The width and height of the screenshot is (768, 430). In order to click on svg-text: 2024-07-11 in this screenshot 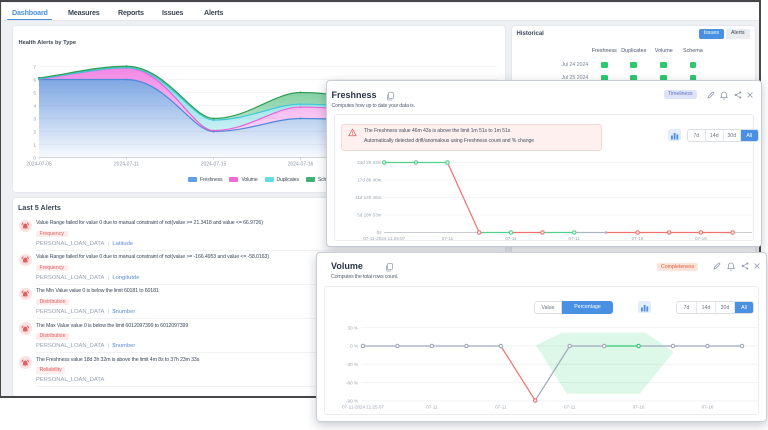, I will do `click(126, 165)`.